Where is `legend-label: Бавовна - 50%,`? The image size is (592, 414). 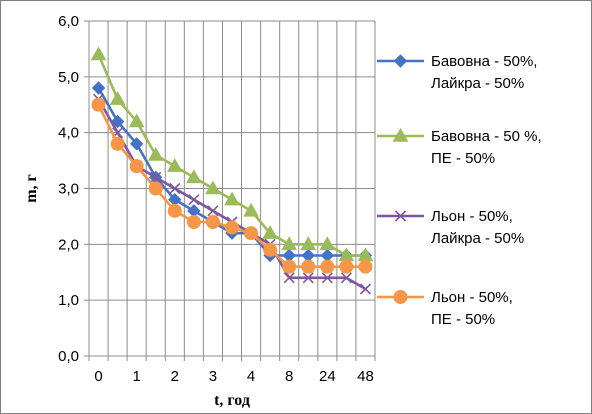 legend-label: Бавовна - 50%, is located at coordinates (484, 61).